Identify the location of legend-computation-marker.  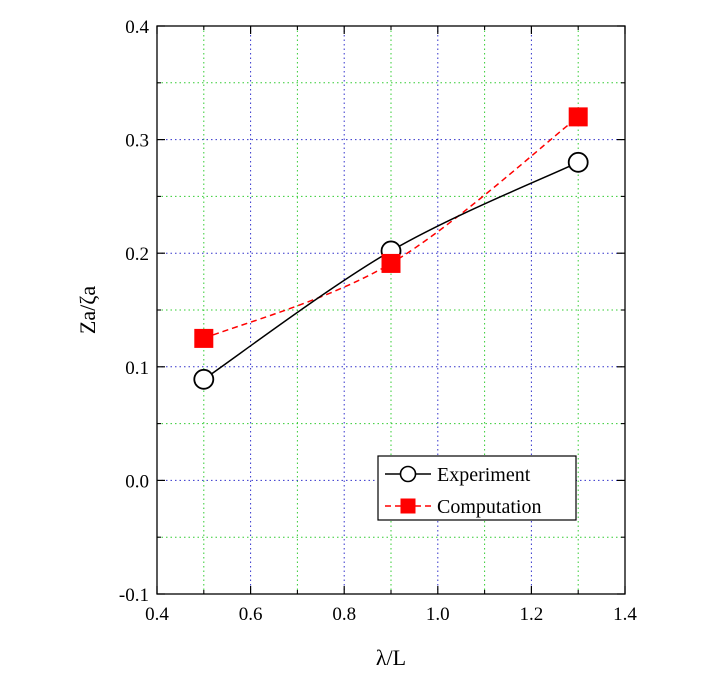
(408, 506).